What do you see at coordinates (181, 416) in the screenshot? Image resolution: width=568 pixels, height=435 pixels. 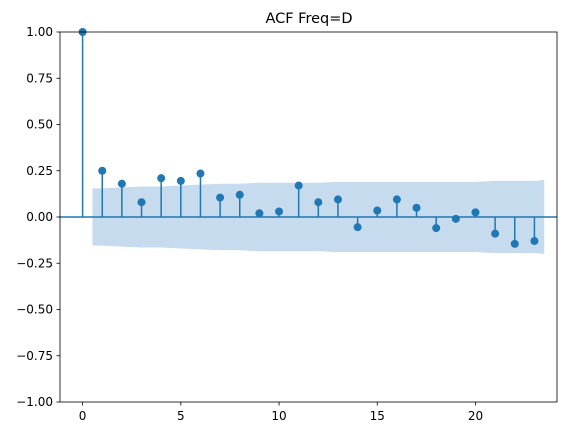 I see `x-tick-label: 5` at bounding box center [181, 416].